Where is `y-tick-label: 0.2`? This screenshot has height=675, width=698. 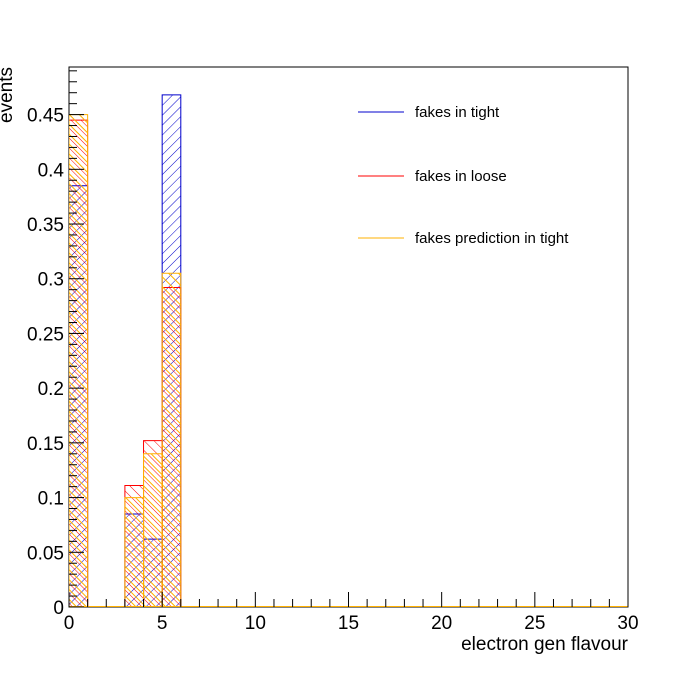 y-tick-label: 0.2 is located at coordinates (51, 389).